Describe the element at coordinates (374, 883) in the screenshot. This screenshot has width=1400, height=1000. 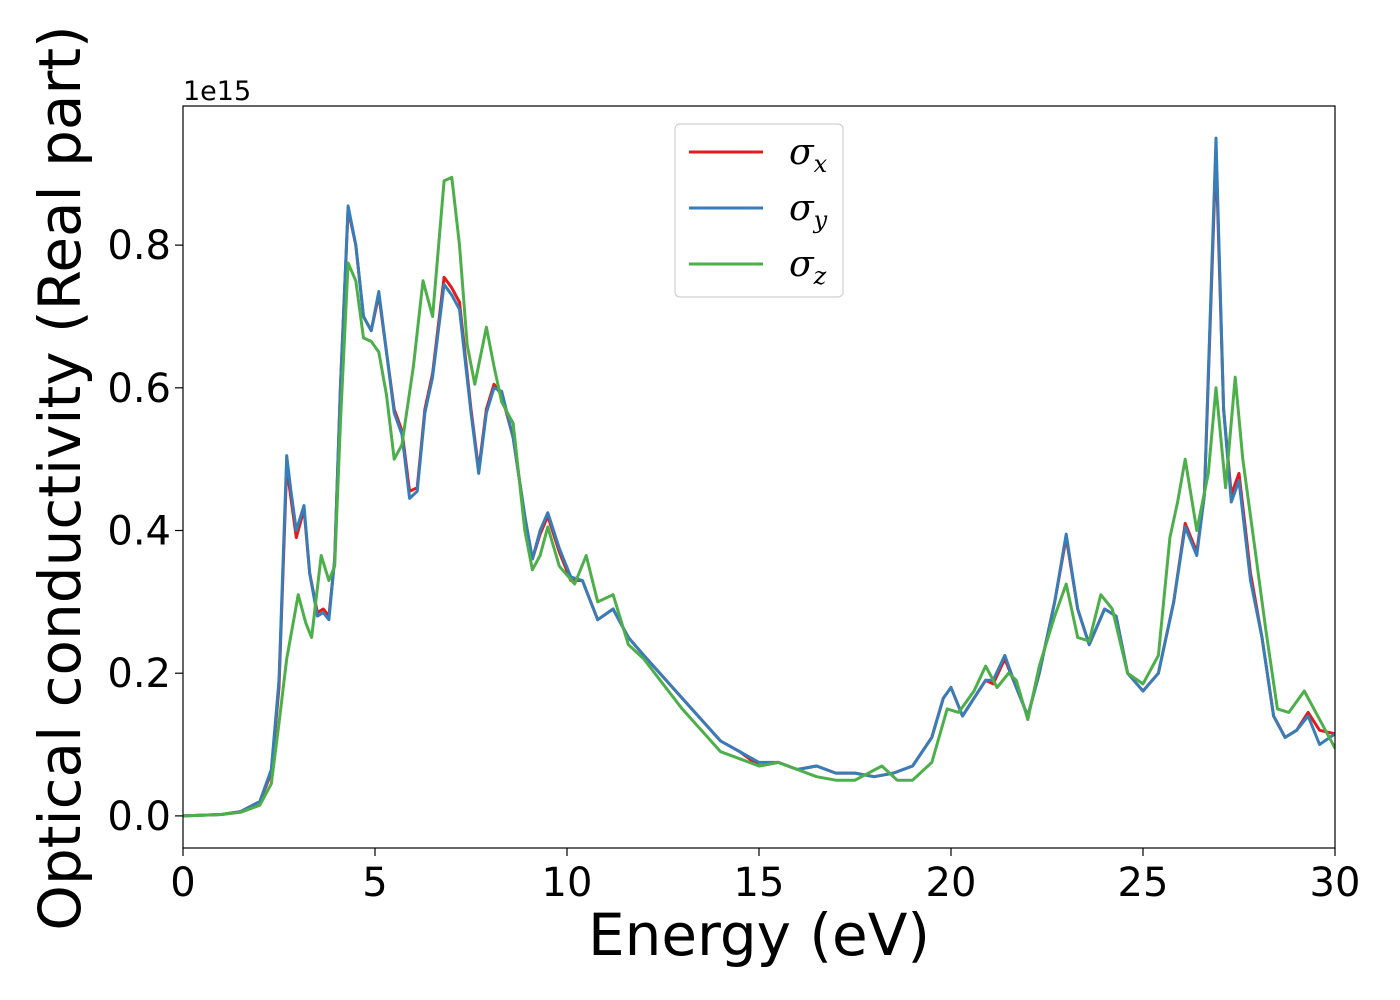
I see `x-tick-label: 5` at that location.